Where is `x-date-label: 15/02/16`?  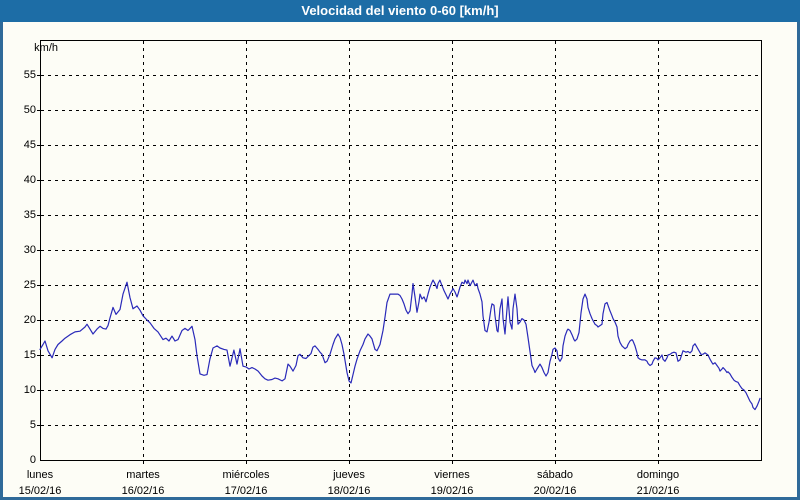 x-date-label: 15/02/16 is located at coordinates (40, 491).